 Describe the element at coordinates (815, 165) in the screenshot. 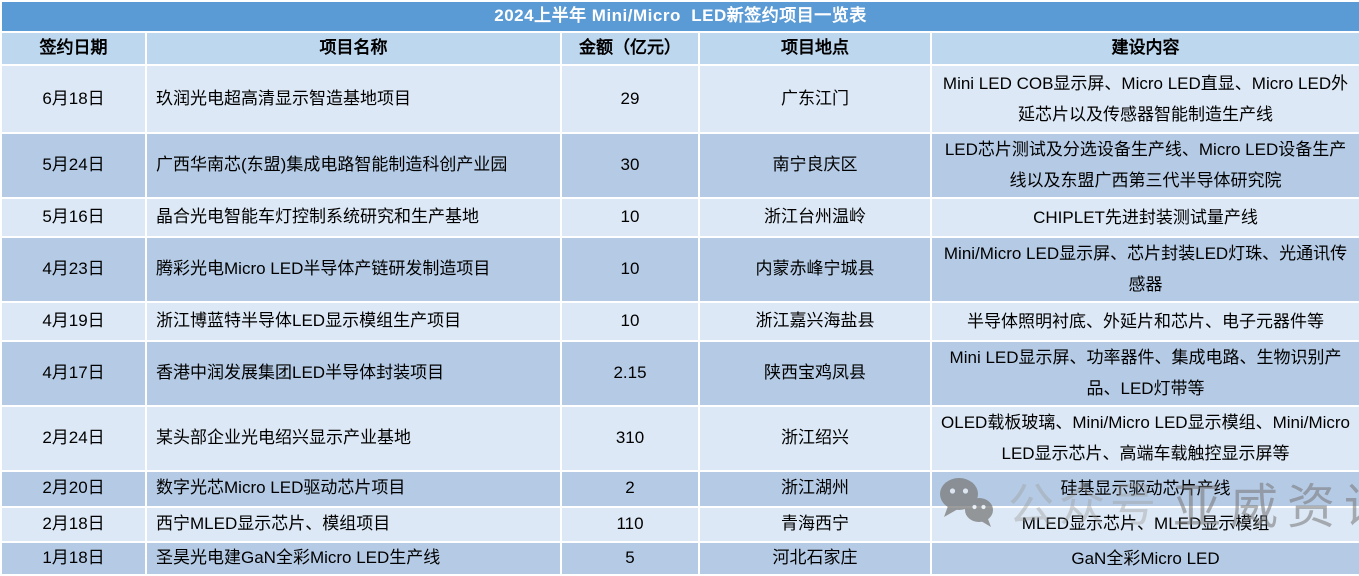

I see `cell-location: 南宁良庆区` at that location.